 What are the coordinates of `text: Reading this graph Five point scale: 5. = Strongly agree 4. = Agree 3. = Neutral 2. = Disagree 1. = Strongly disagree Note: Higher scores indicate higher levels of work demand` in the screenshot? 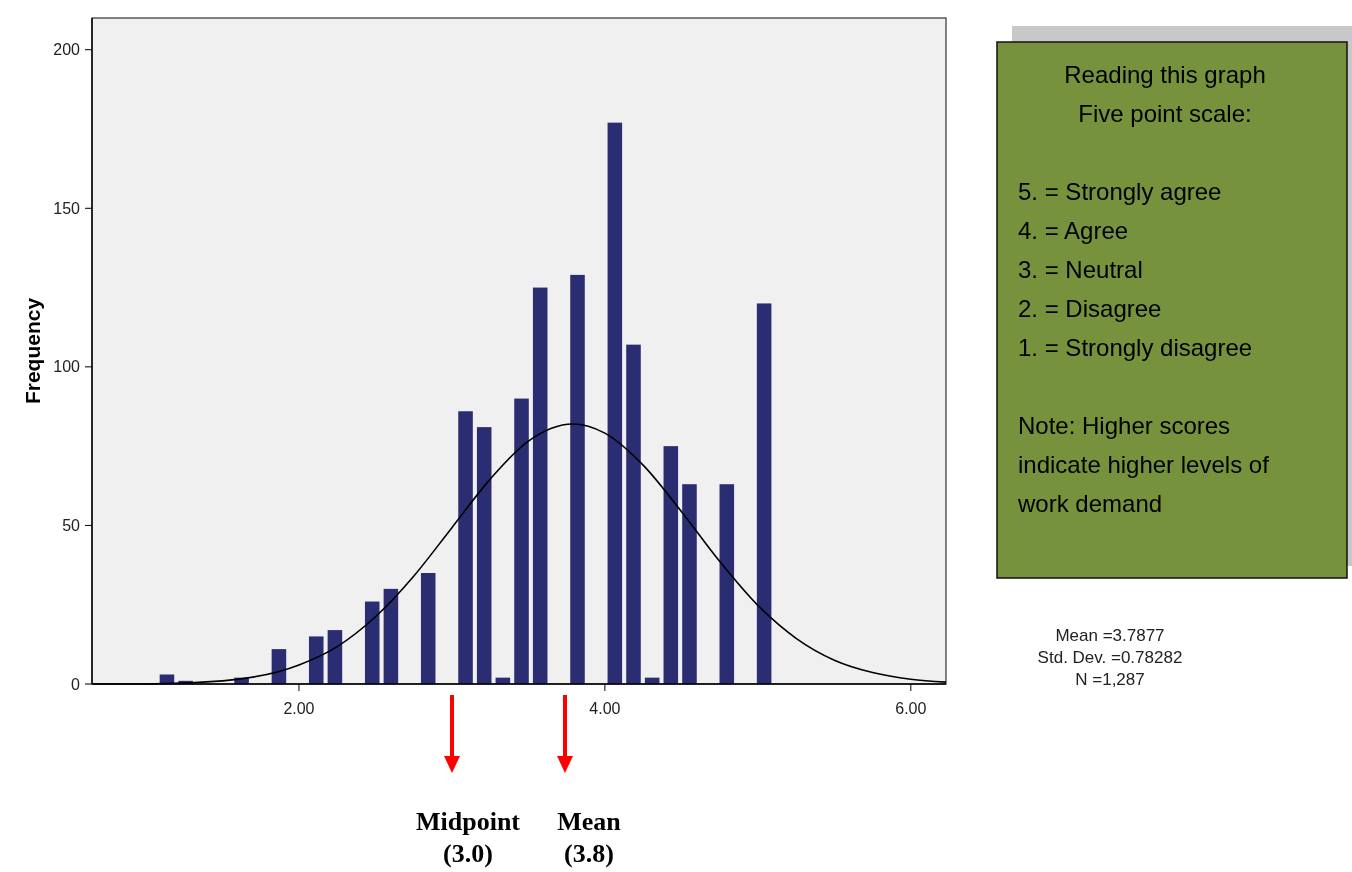 It's located at (1143, 289).